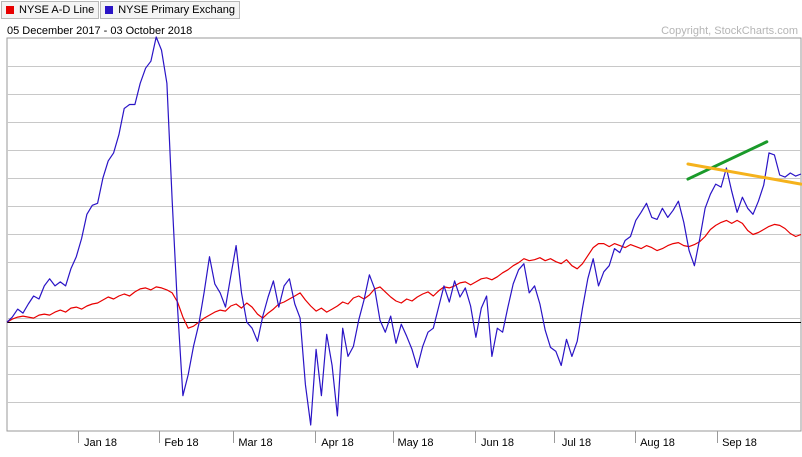 The width and height of the screenshot is (802, 457). Describe the element at coordinates (181, 443) in the screenshot. I see `x-tick-label: Feb 18` at that location.